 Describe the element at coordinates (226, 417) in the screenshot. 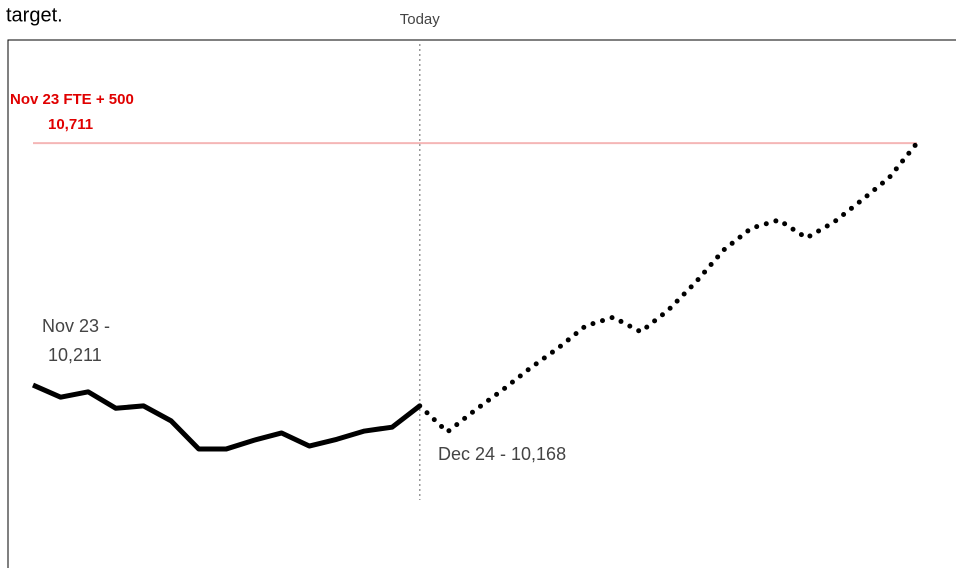

I see `actual-line` at that location.